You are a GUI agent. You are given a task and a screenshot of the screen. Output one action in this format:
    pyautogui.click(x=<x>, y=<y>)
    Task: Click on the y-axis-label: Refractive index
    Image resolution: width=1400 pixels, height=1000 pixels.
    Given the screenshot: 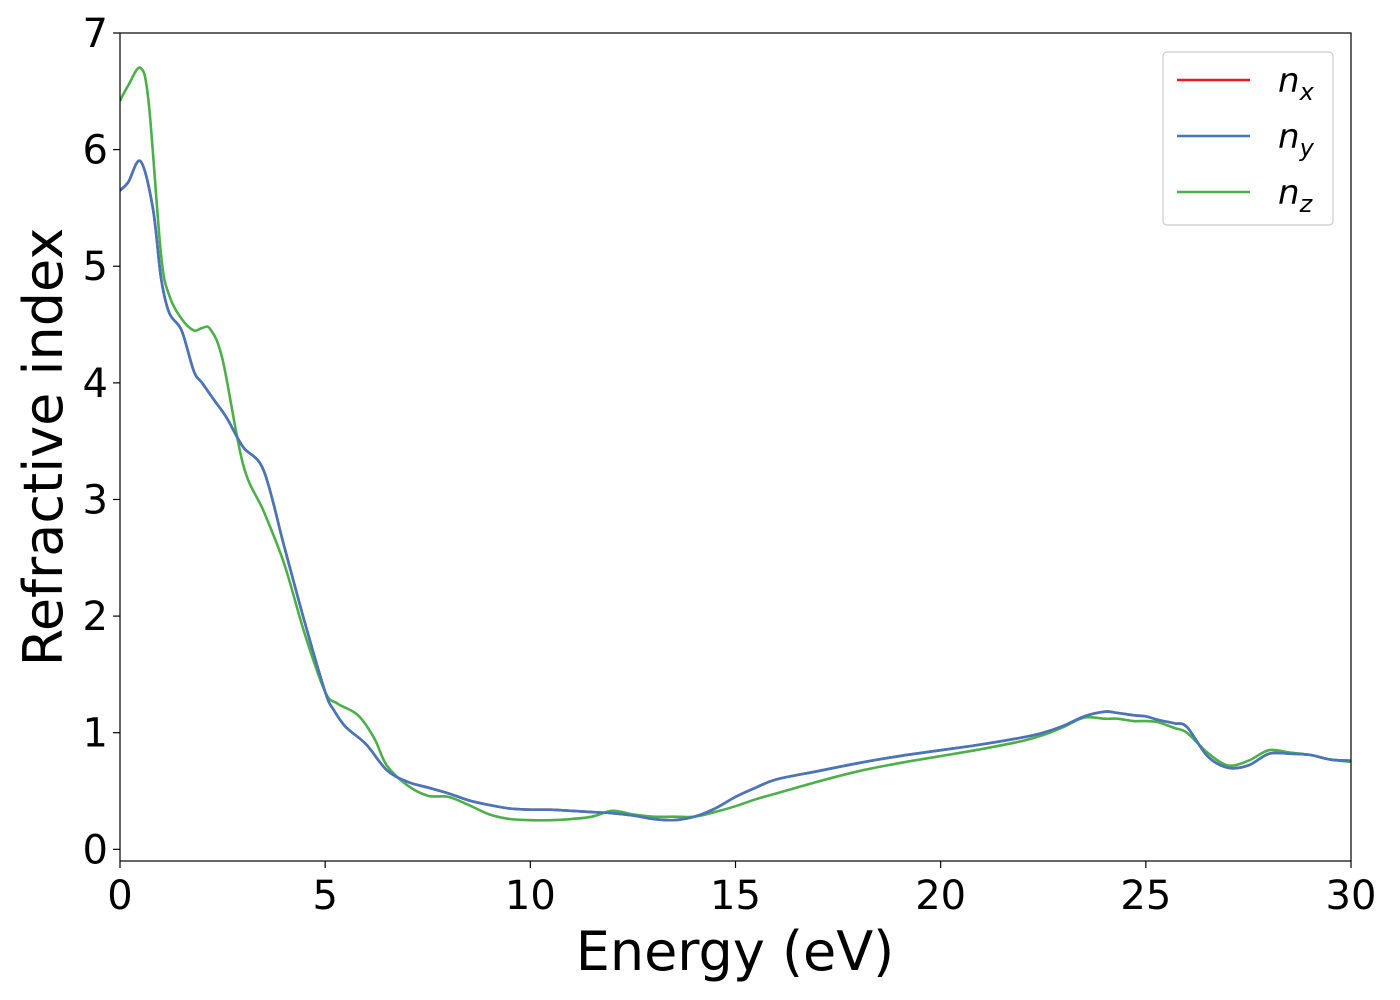 What is the action you would take?
    pyautogui.click(x=43, y=447)
    